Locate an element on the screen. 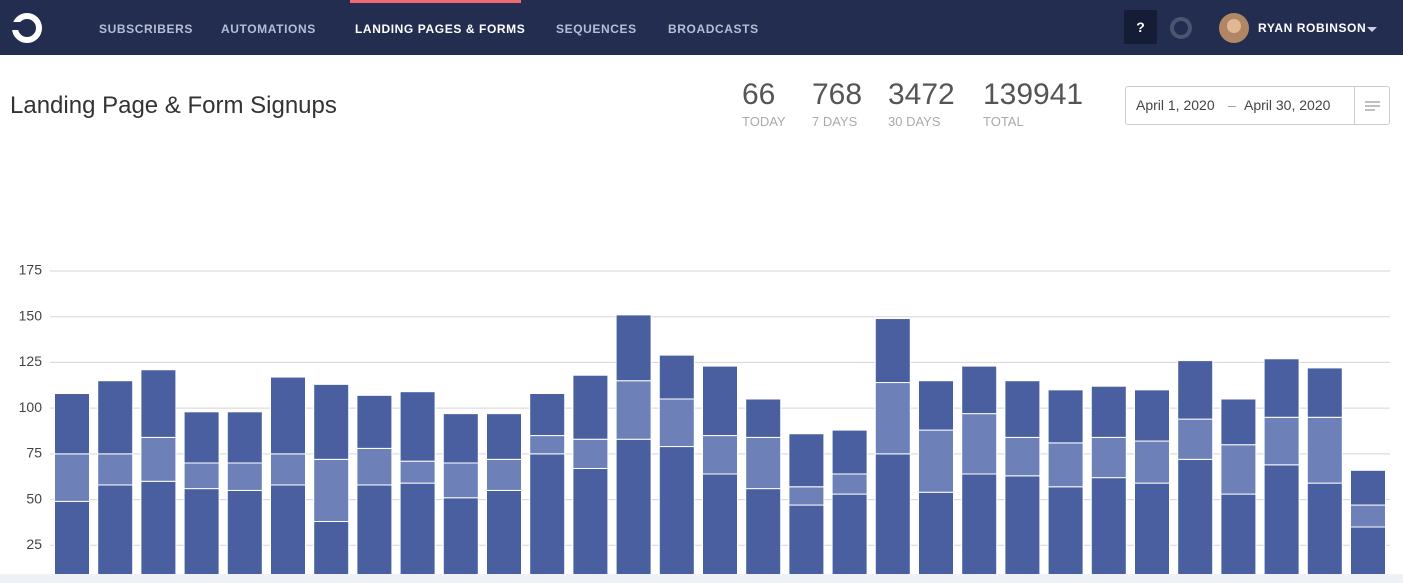  nav-item: BROADCASTS is located at coordinates (713, 29).